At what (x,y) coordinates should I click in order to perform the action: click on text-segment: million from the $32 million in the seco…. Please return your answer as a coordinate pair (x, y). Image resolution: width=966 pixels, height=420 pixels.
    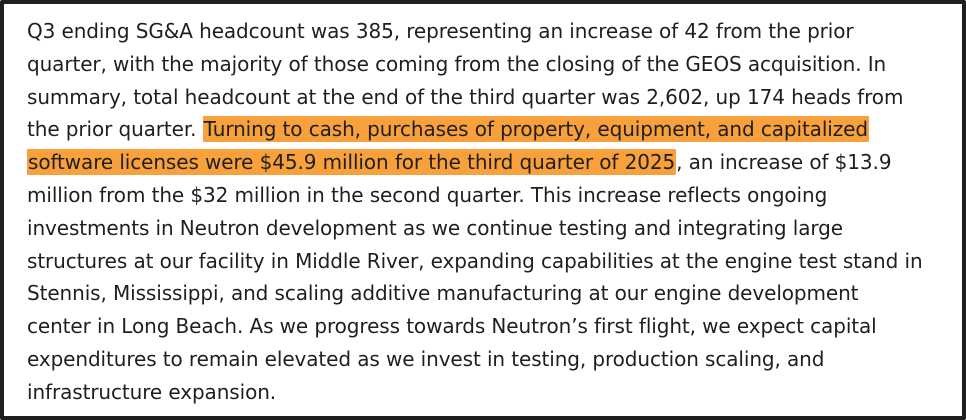
    Looking at the image, I should click on (427, 194).